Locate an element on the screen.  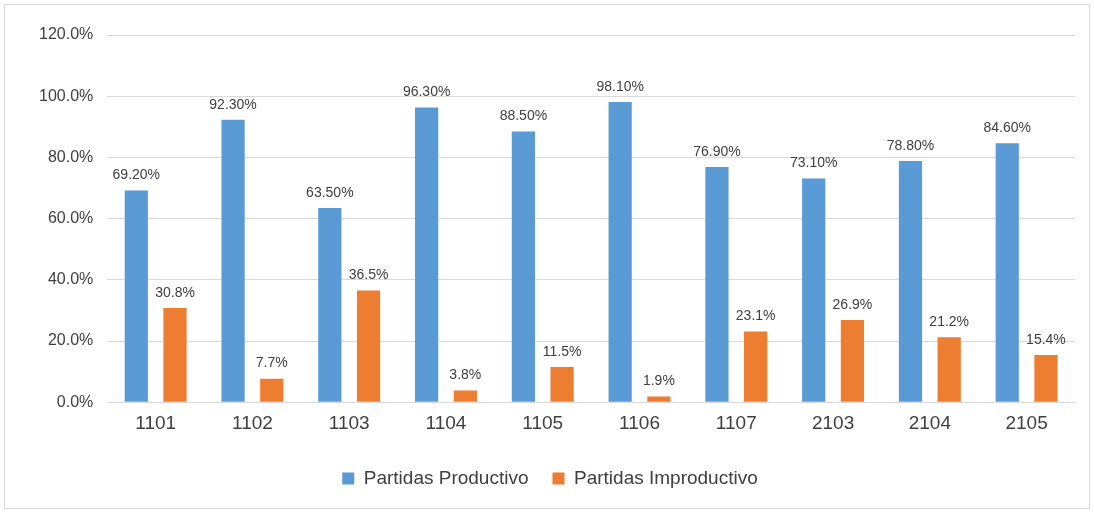
y-tick-label: 0.0% is located at coordinates (75, 401).